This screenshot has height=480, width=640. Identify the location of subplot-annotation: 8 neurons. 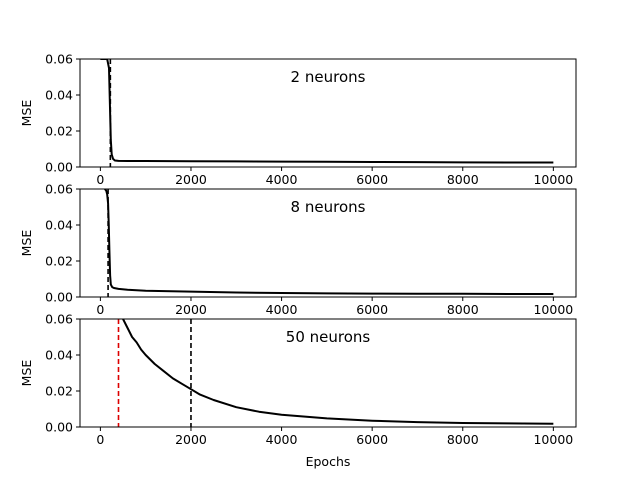
(328, 207).